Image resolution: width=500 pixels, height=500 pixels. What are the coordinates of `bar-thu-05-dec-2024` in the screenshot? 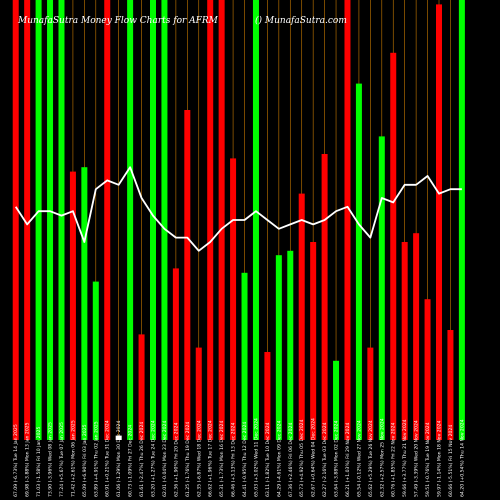 It's located at (301, 316).